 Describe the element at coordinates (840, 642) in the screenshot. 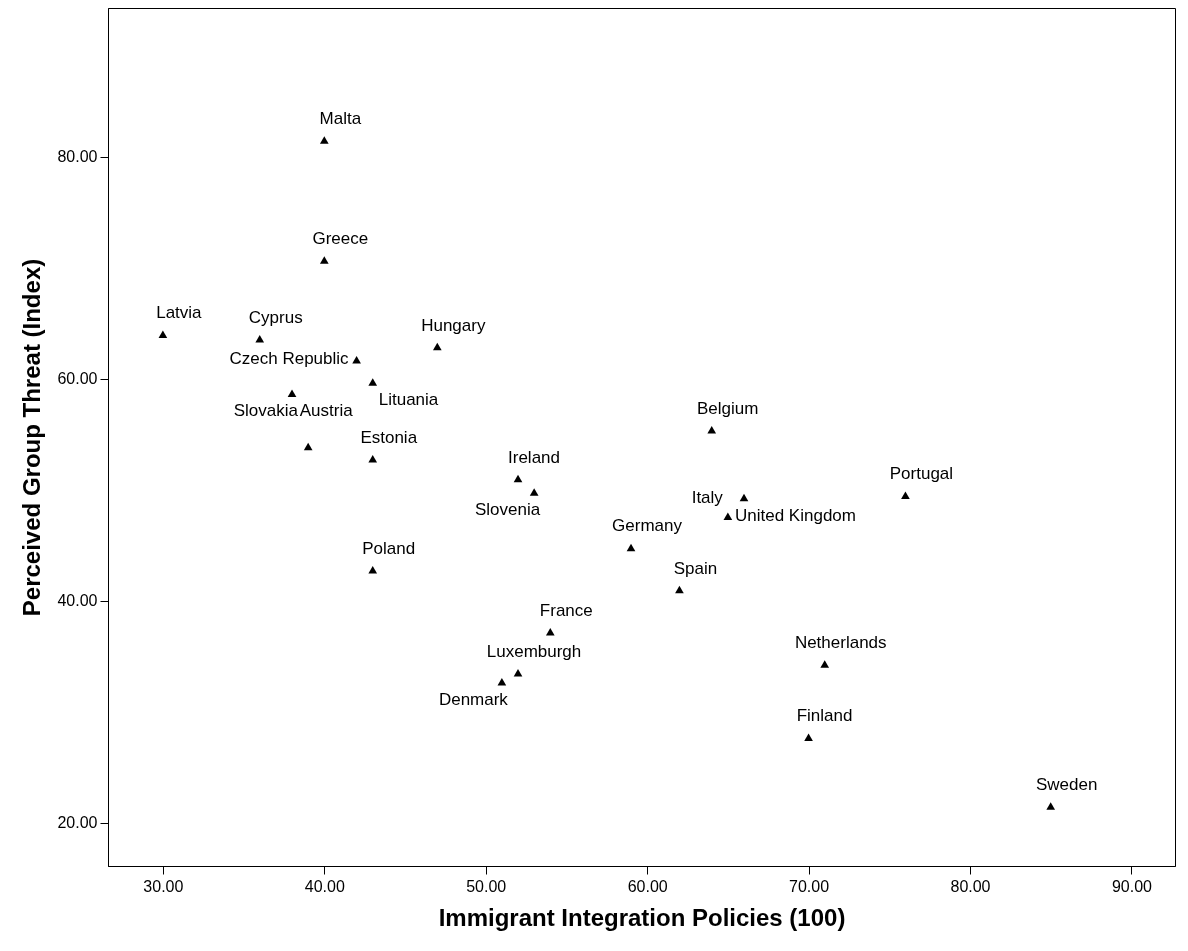

I see `annotation: Netherlands` at that location.